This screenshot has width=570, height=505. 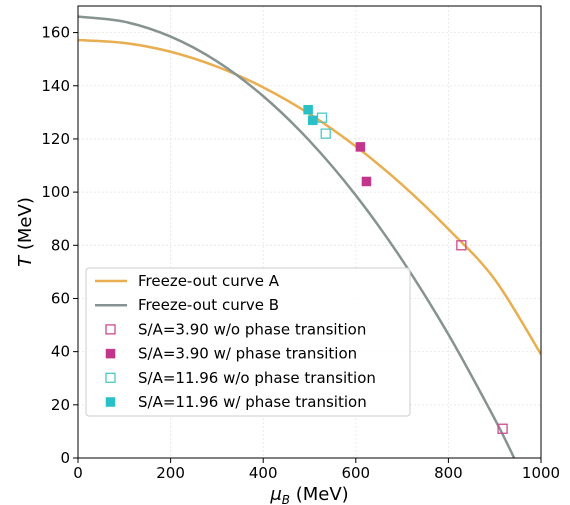 What do you see at coordinates (355, 473) in the screenshot?
I see `x-tick-label: 600` at bounding box center [355, 473].